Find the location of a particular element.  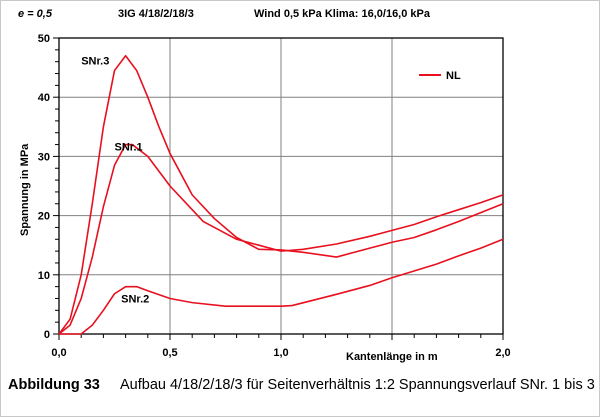

y-tick-label: 10 is located at coordinates (44, 276).